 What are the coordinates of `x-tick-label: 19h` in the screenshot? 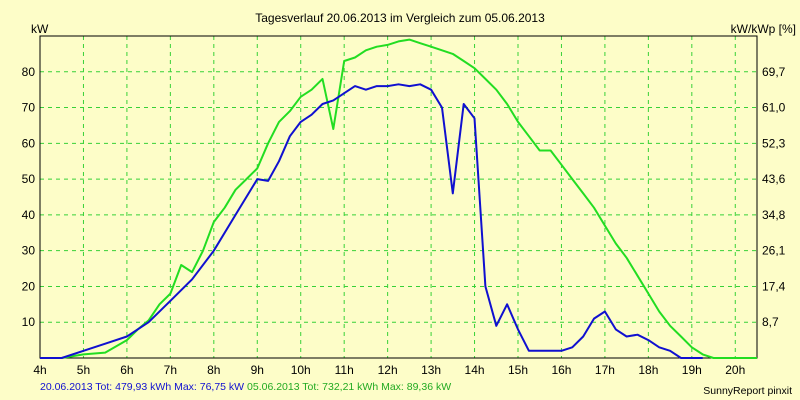 It's located at (692, 370).